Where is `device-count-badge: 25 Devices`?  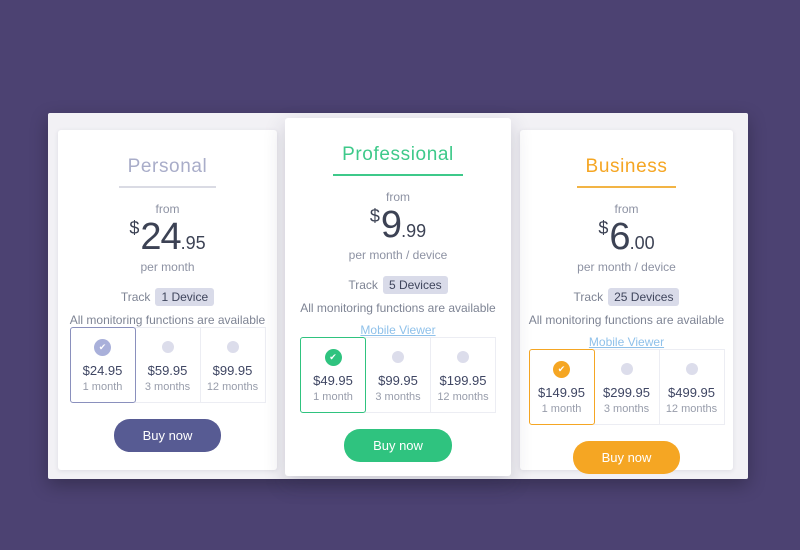
device-count-badge: 25 Devices is located at coordinates (644, 297).